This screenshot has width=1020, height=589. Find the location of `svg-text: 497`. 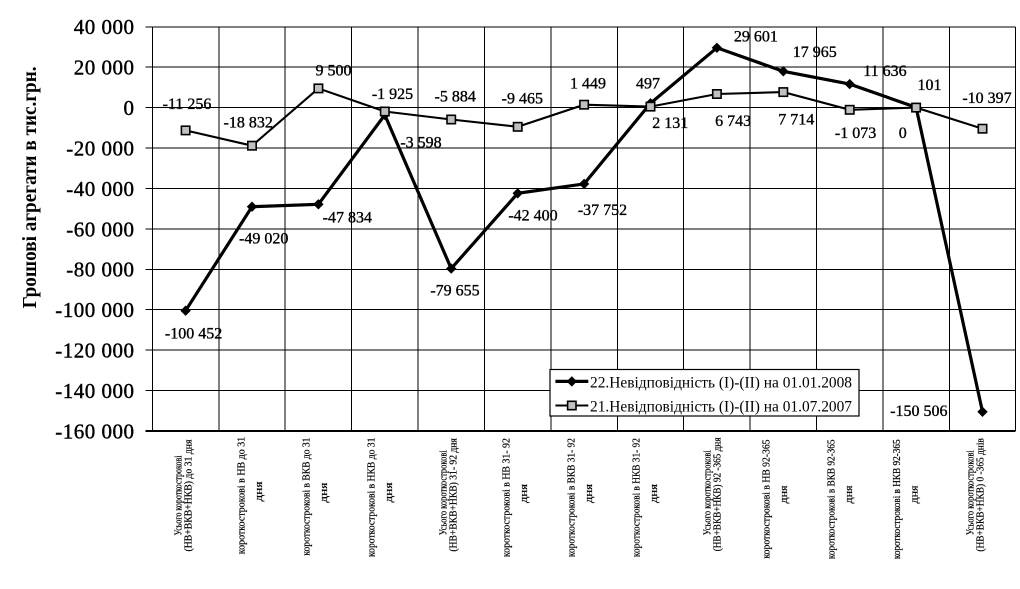

svg-text: 497 is located at coordinates (648, 84).